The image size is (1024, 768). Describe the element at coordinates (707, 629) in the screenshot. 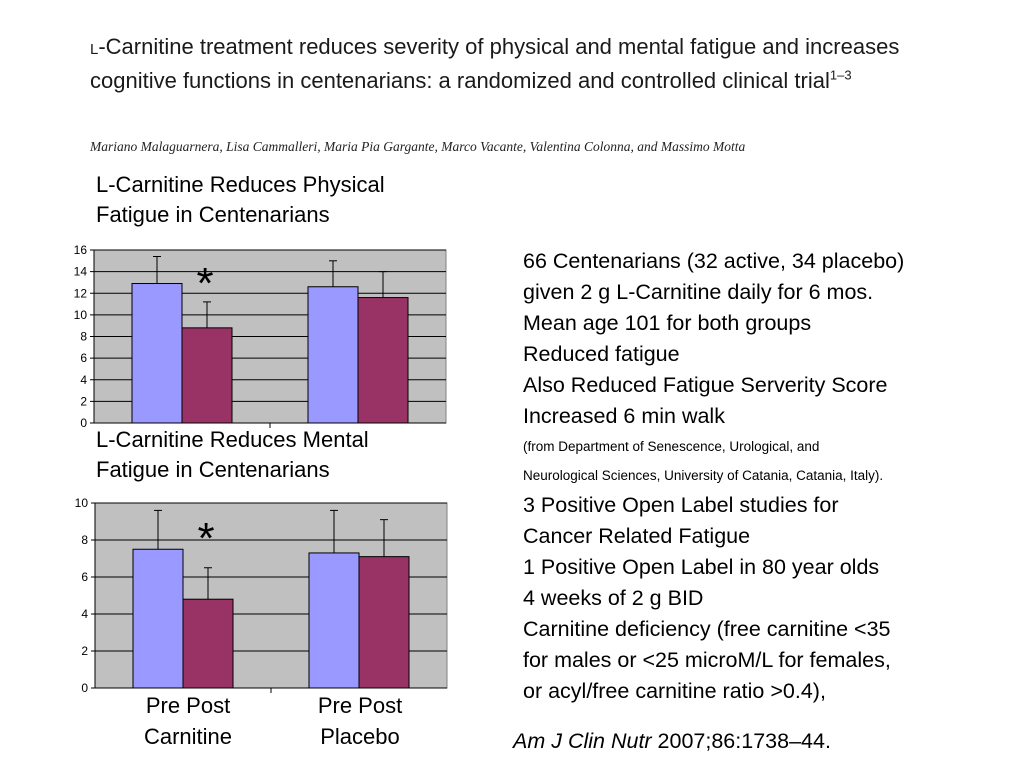

I see `summary-line: Carnitine deficiency (free carnitine <35` at that location.